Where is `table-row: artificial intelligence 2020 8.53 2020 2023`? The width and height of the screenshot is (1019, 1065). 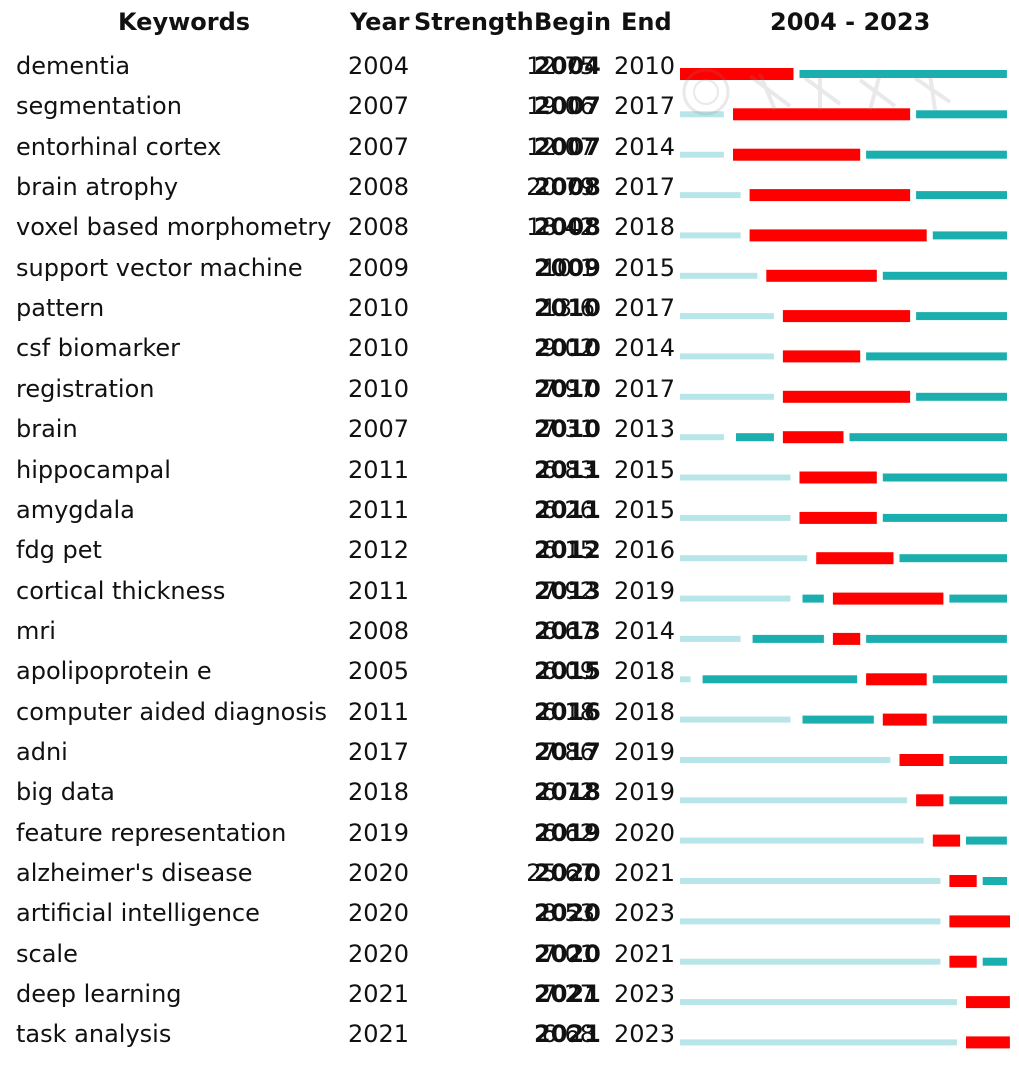
table-row: artificial intelligence 2020 8.53 2020 2023 is located at coordinates (509, 917).